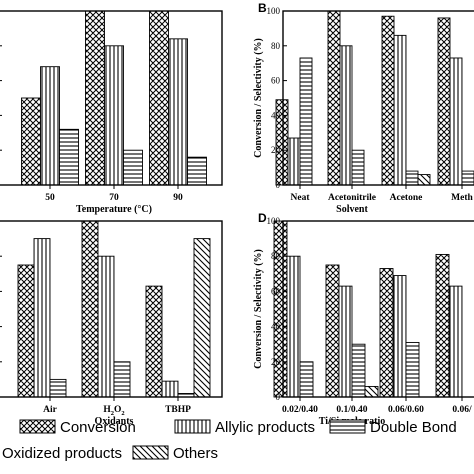  I want to click on x-axis-label: Temperature (°C), so click(114, 209).